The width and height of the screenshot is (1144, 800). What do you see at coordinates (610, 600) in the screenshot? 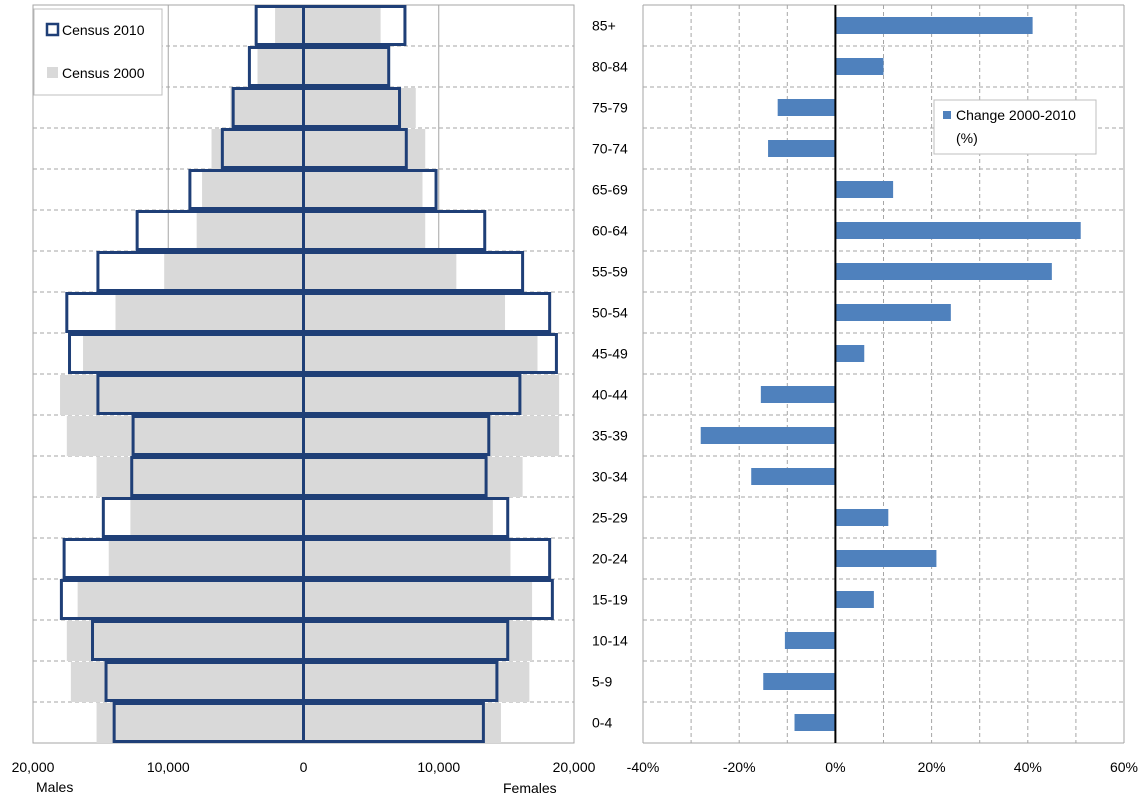
I see `age-group-label: 15-19` at bounding box center [610, 600].